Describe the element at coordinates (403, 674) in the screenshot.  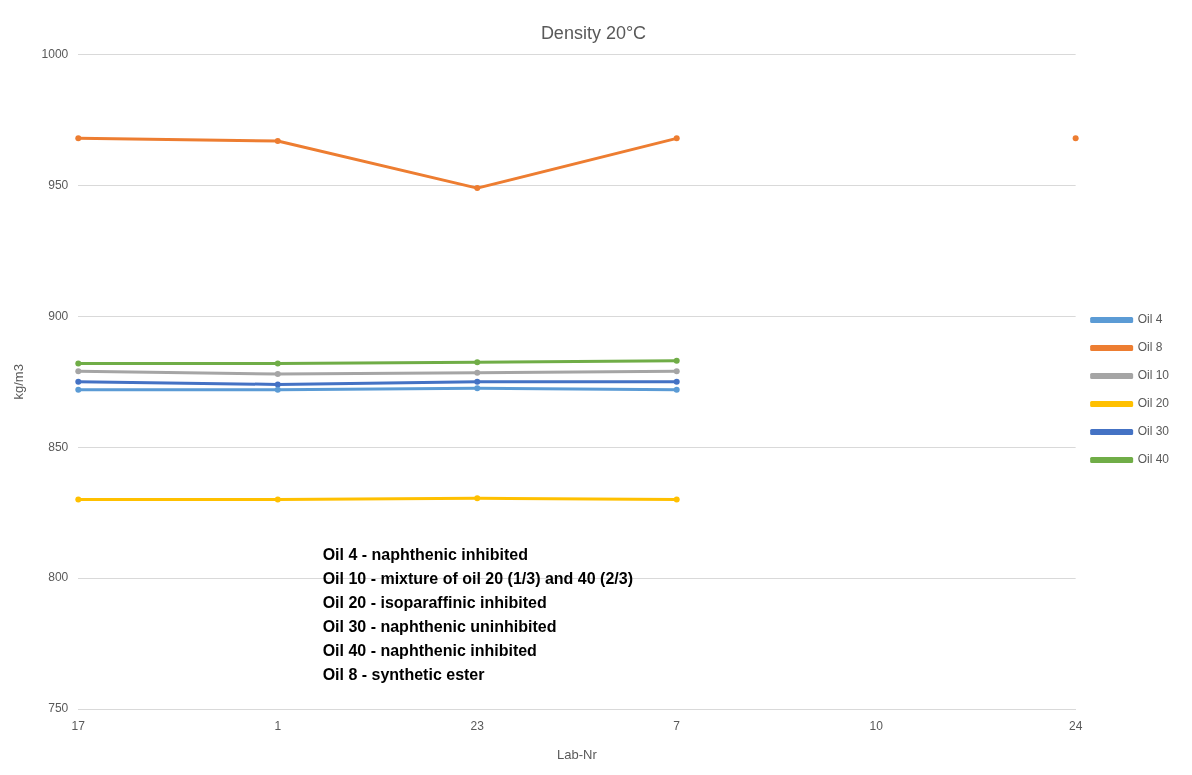
I see `annotation: Oil 8 - synthetic ester` at that location.